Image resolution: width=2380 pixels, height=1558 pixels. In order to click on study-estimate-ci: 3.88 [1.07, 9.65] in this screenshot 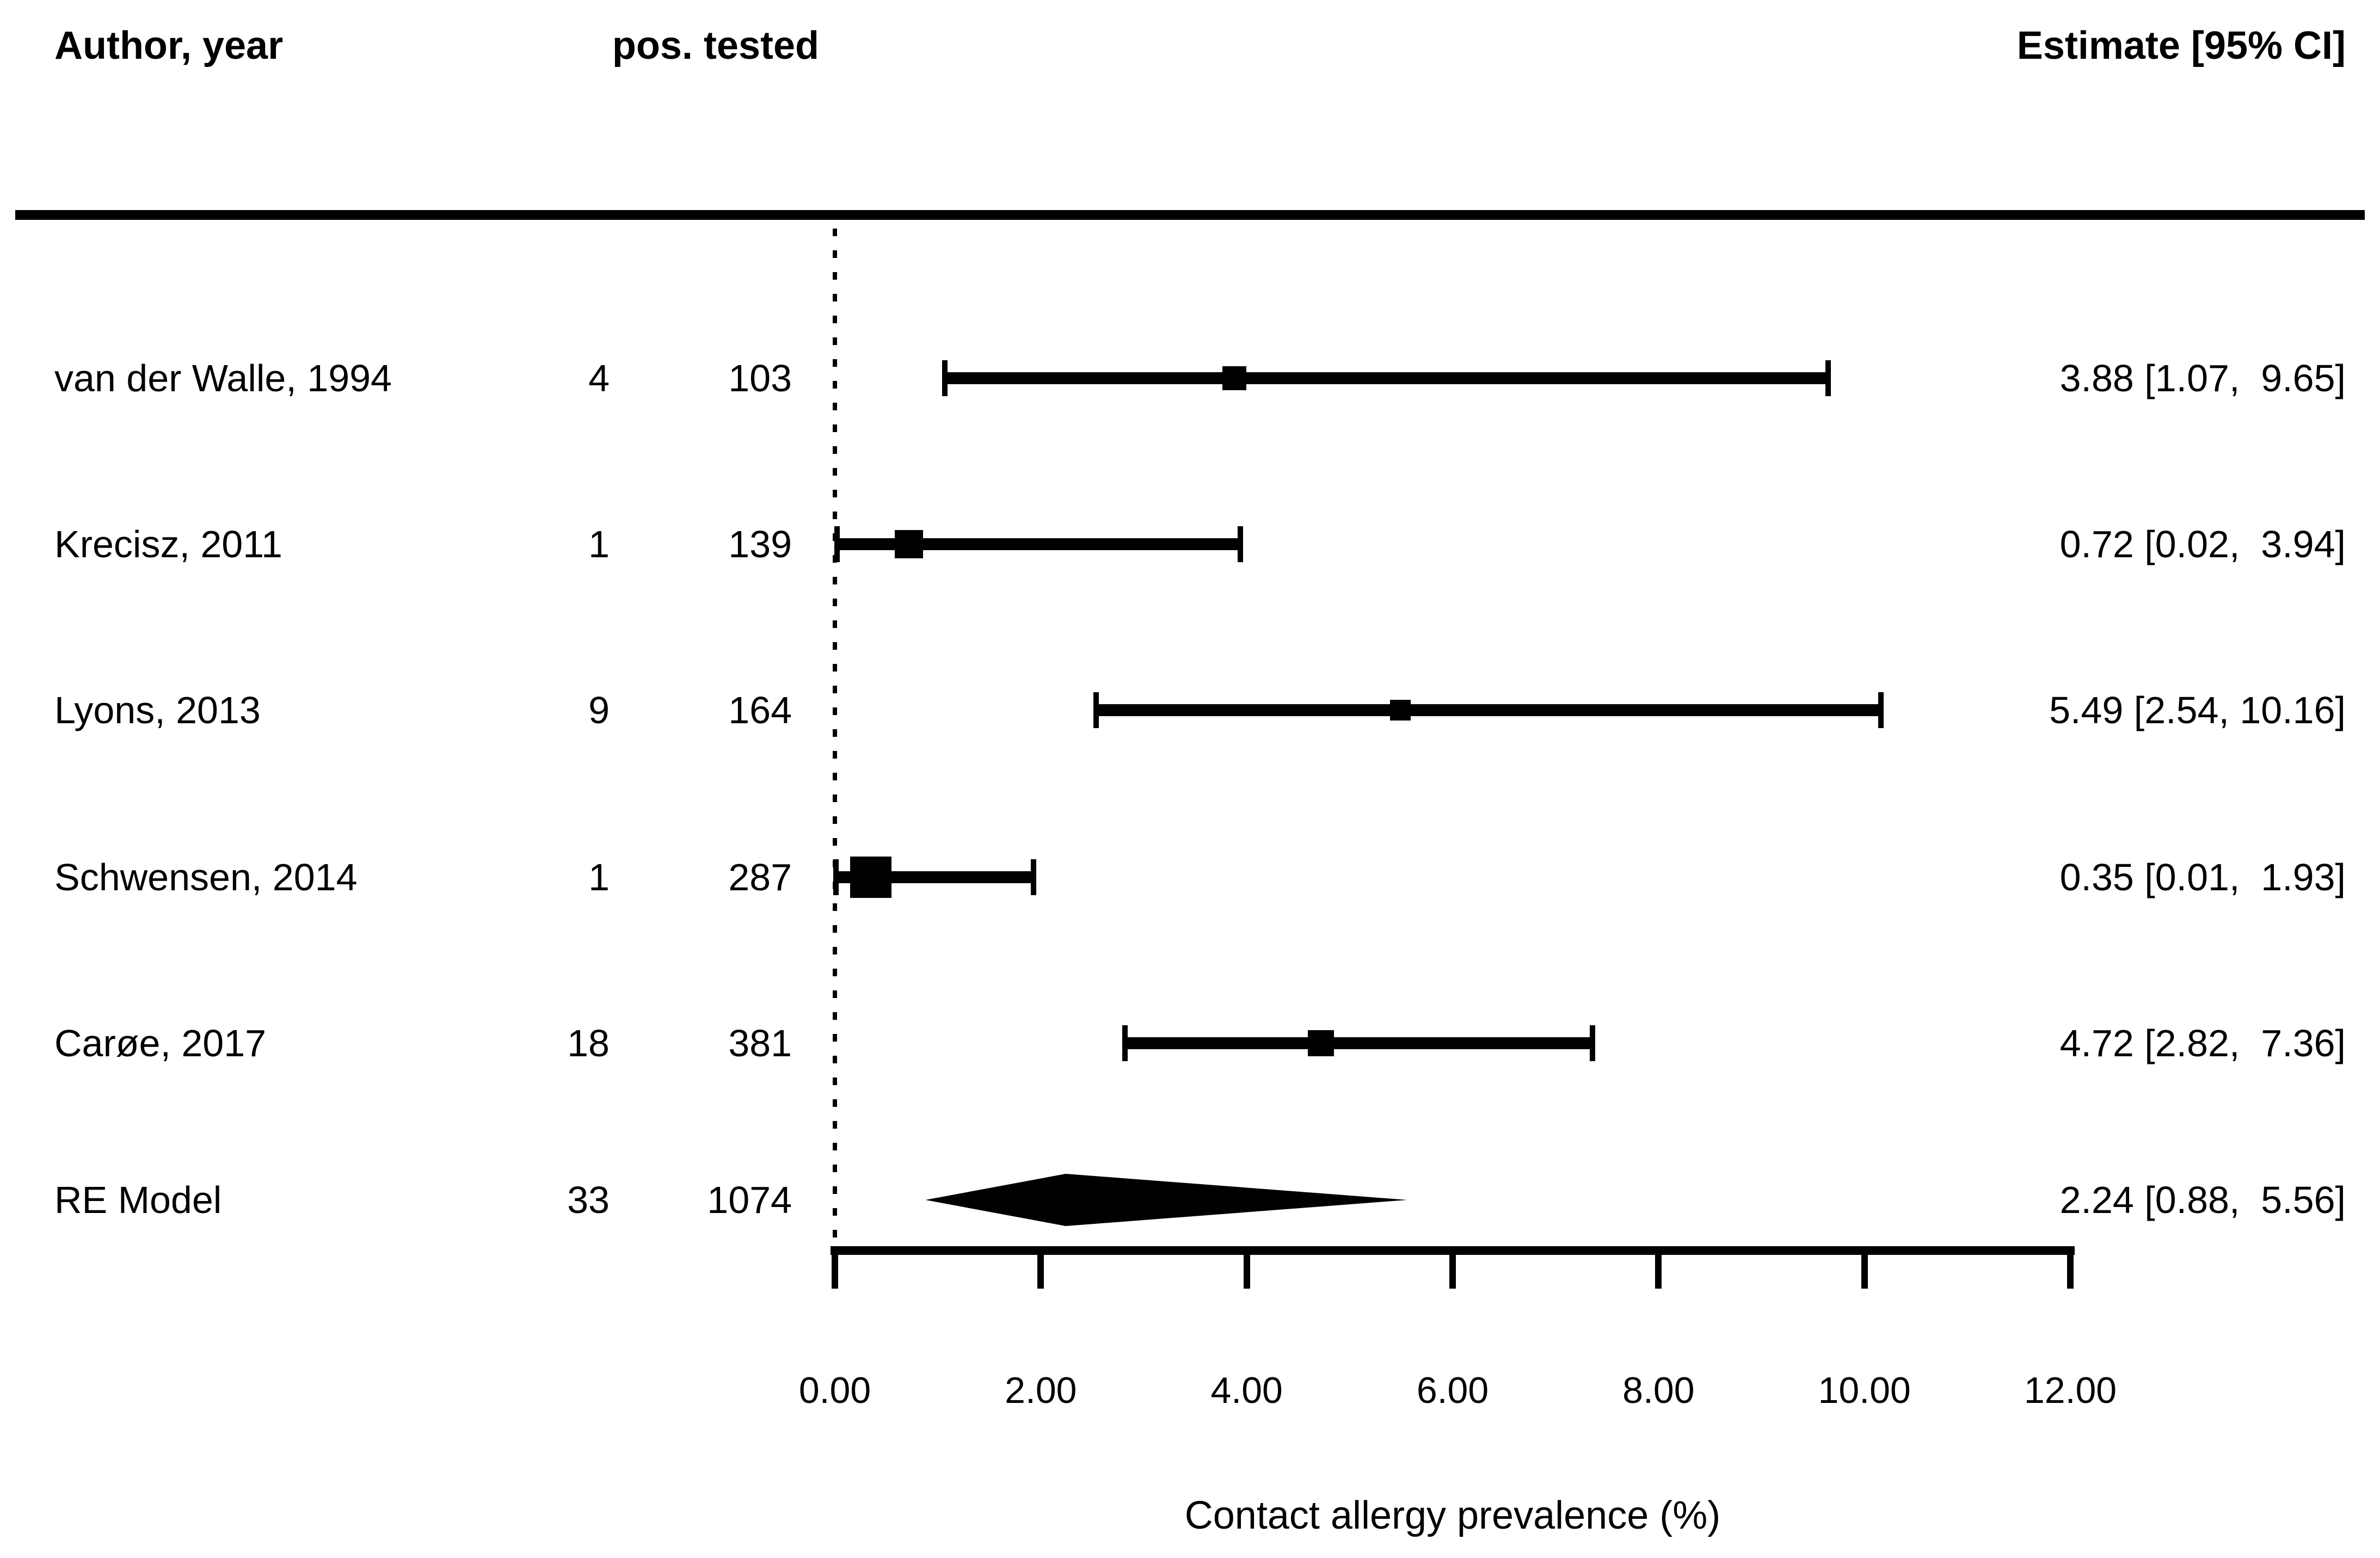, I will do `click(2202, 378)`.